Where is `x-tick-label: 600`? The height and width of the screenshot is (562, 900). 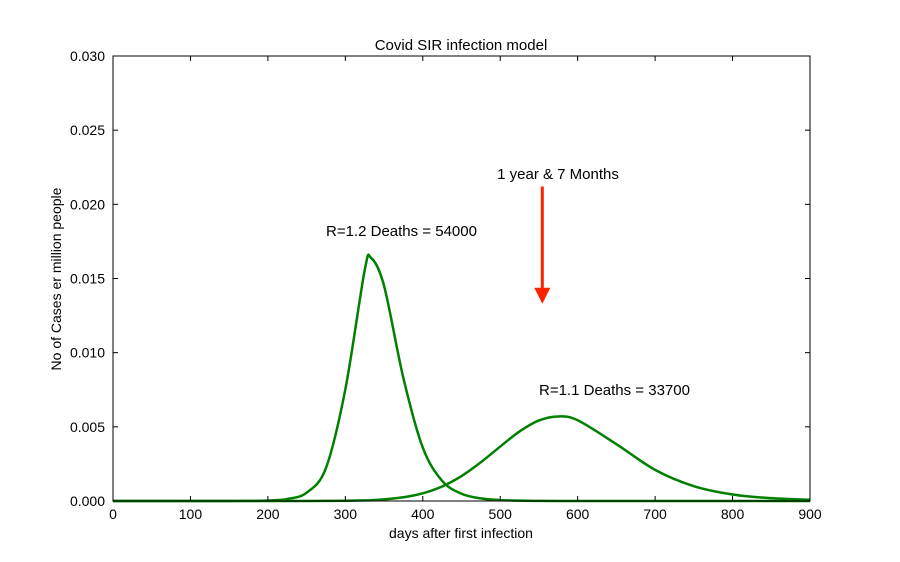 x-tick-label: 600 is located at coordinates (578, 514).